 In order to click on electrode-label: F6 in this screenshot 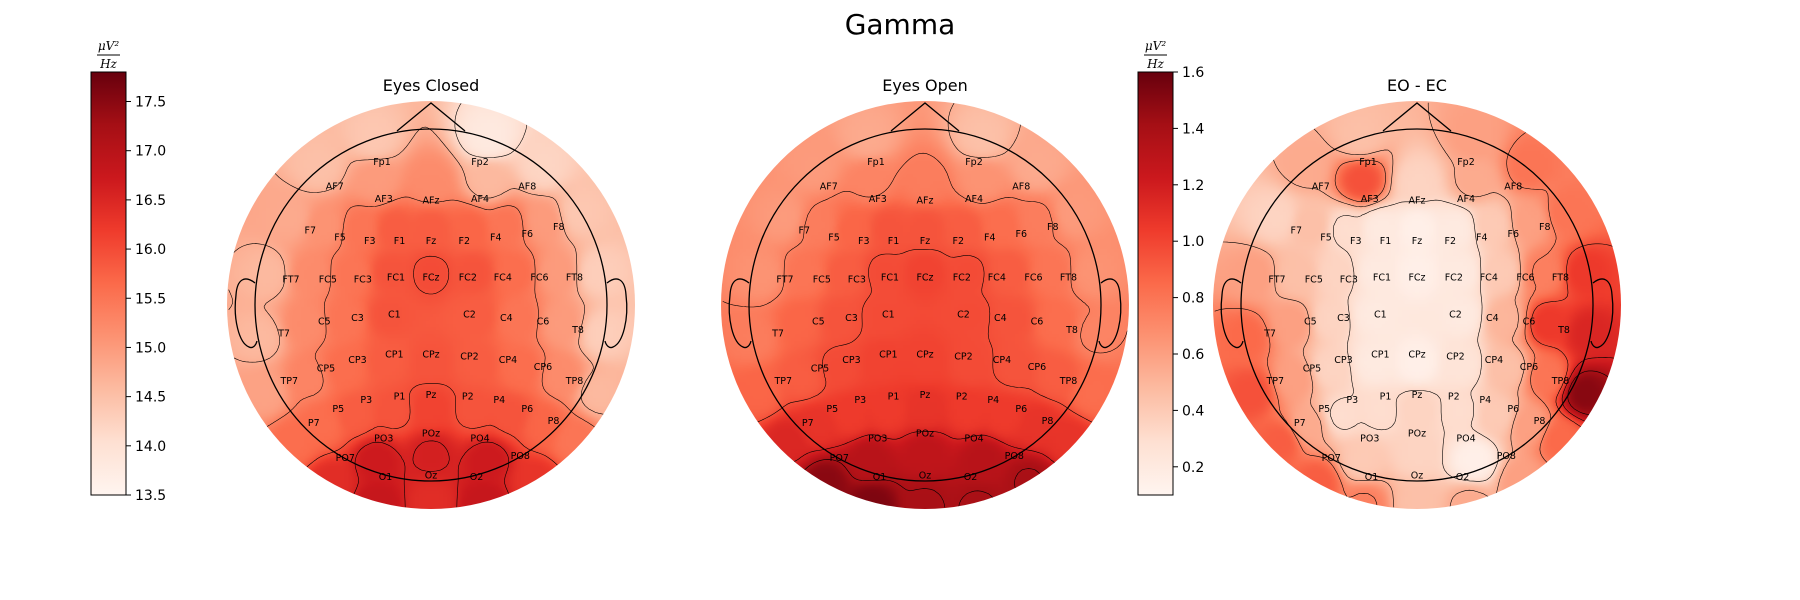, I will do `click(1514, 234)`.